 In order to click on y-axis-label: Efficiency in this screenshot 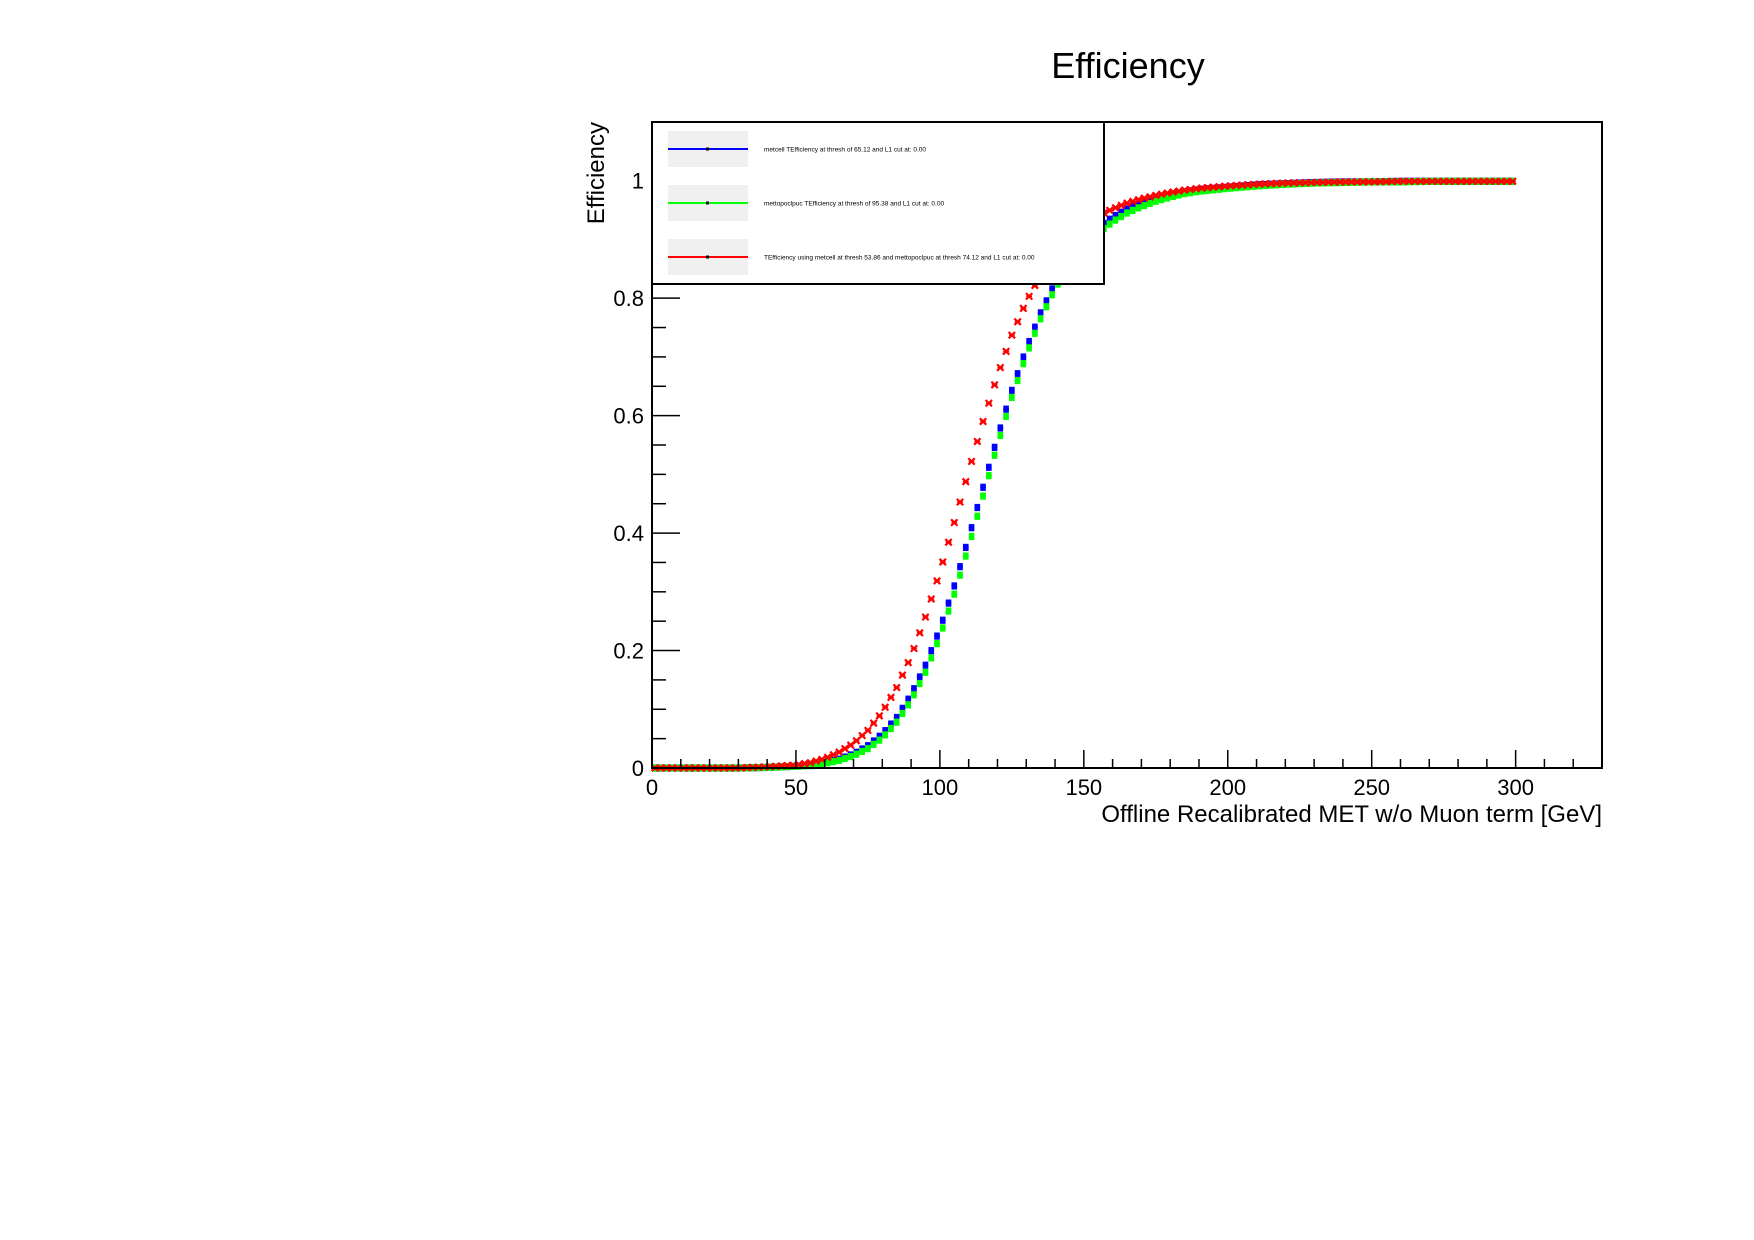, I will do `click(596, 173)`.